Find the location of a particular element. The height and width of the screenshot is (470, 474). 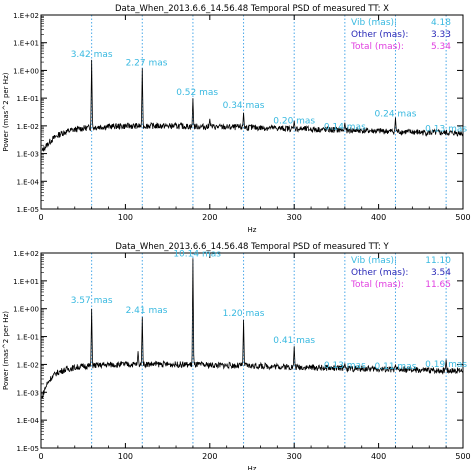

peak-annotation: 3.57 mas is located at coordinates (92, 301).